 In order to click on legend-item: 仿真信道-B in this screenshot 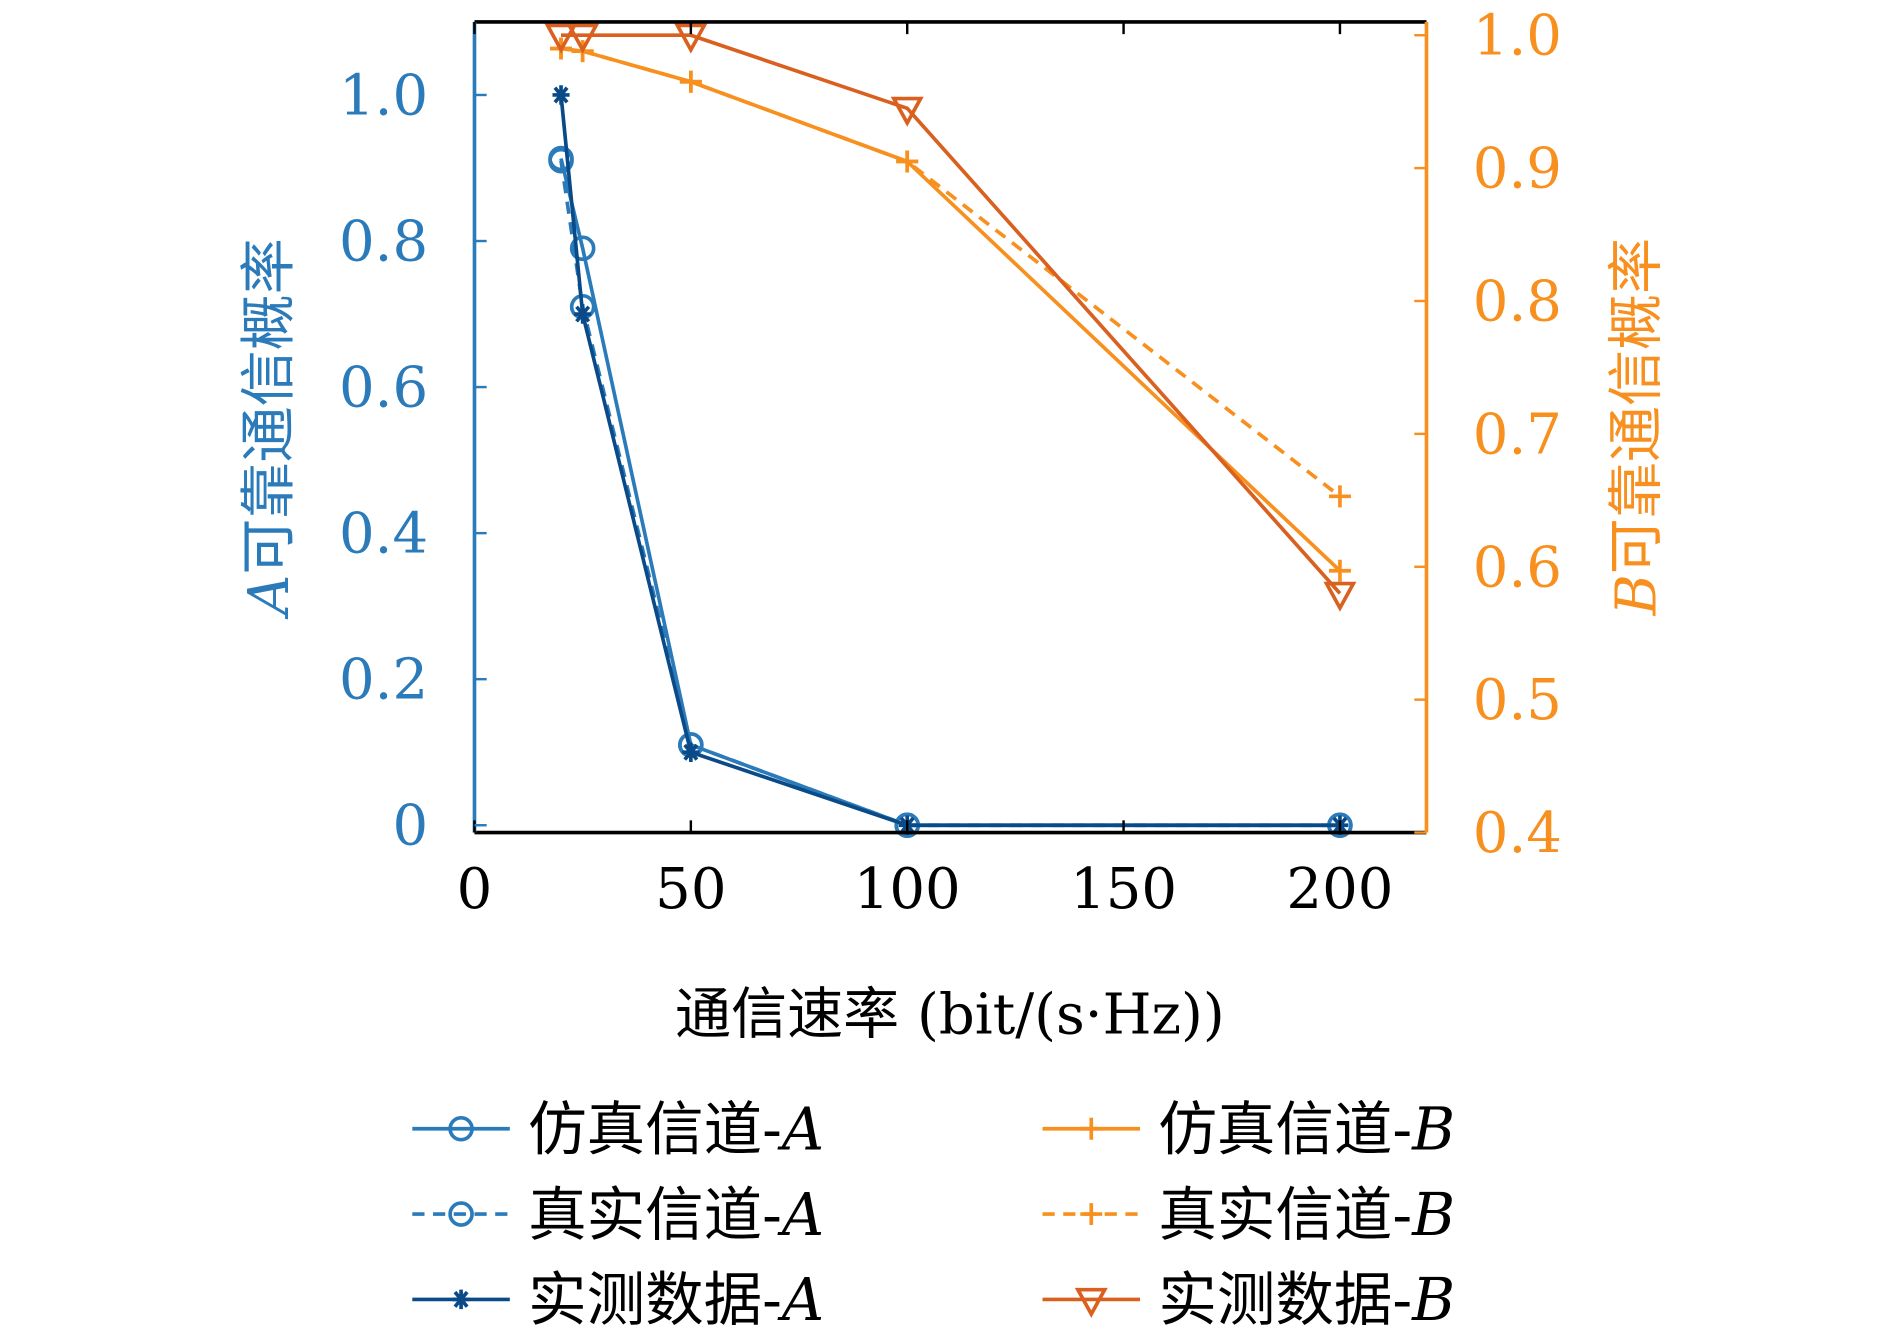, I will do `click(1248, 1129)`.